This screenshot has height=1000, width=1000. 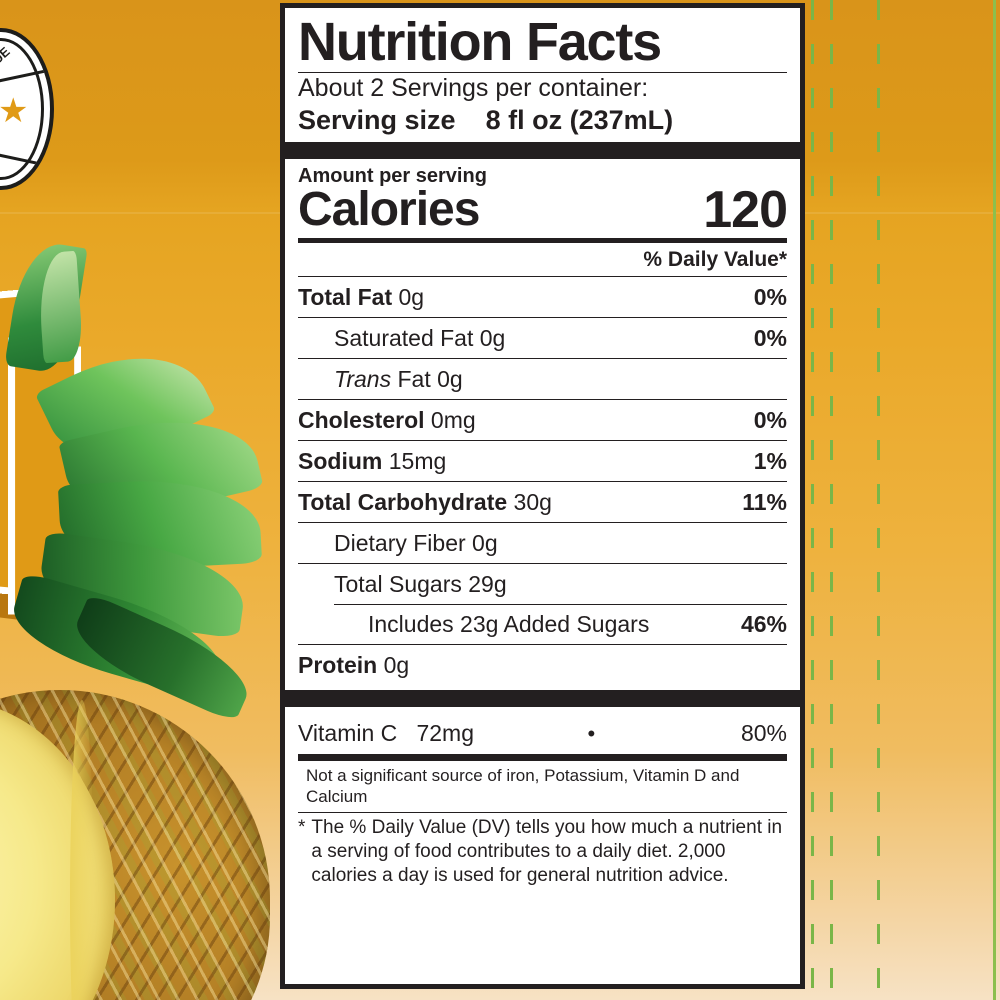 I want to click on vitamin-daily-value: 80%, so click(x=763, y=733).